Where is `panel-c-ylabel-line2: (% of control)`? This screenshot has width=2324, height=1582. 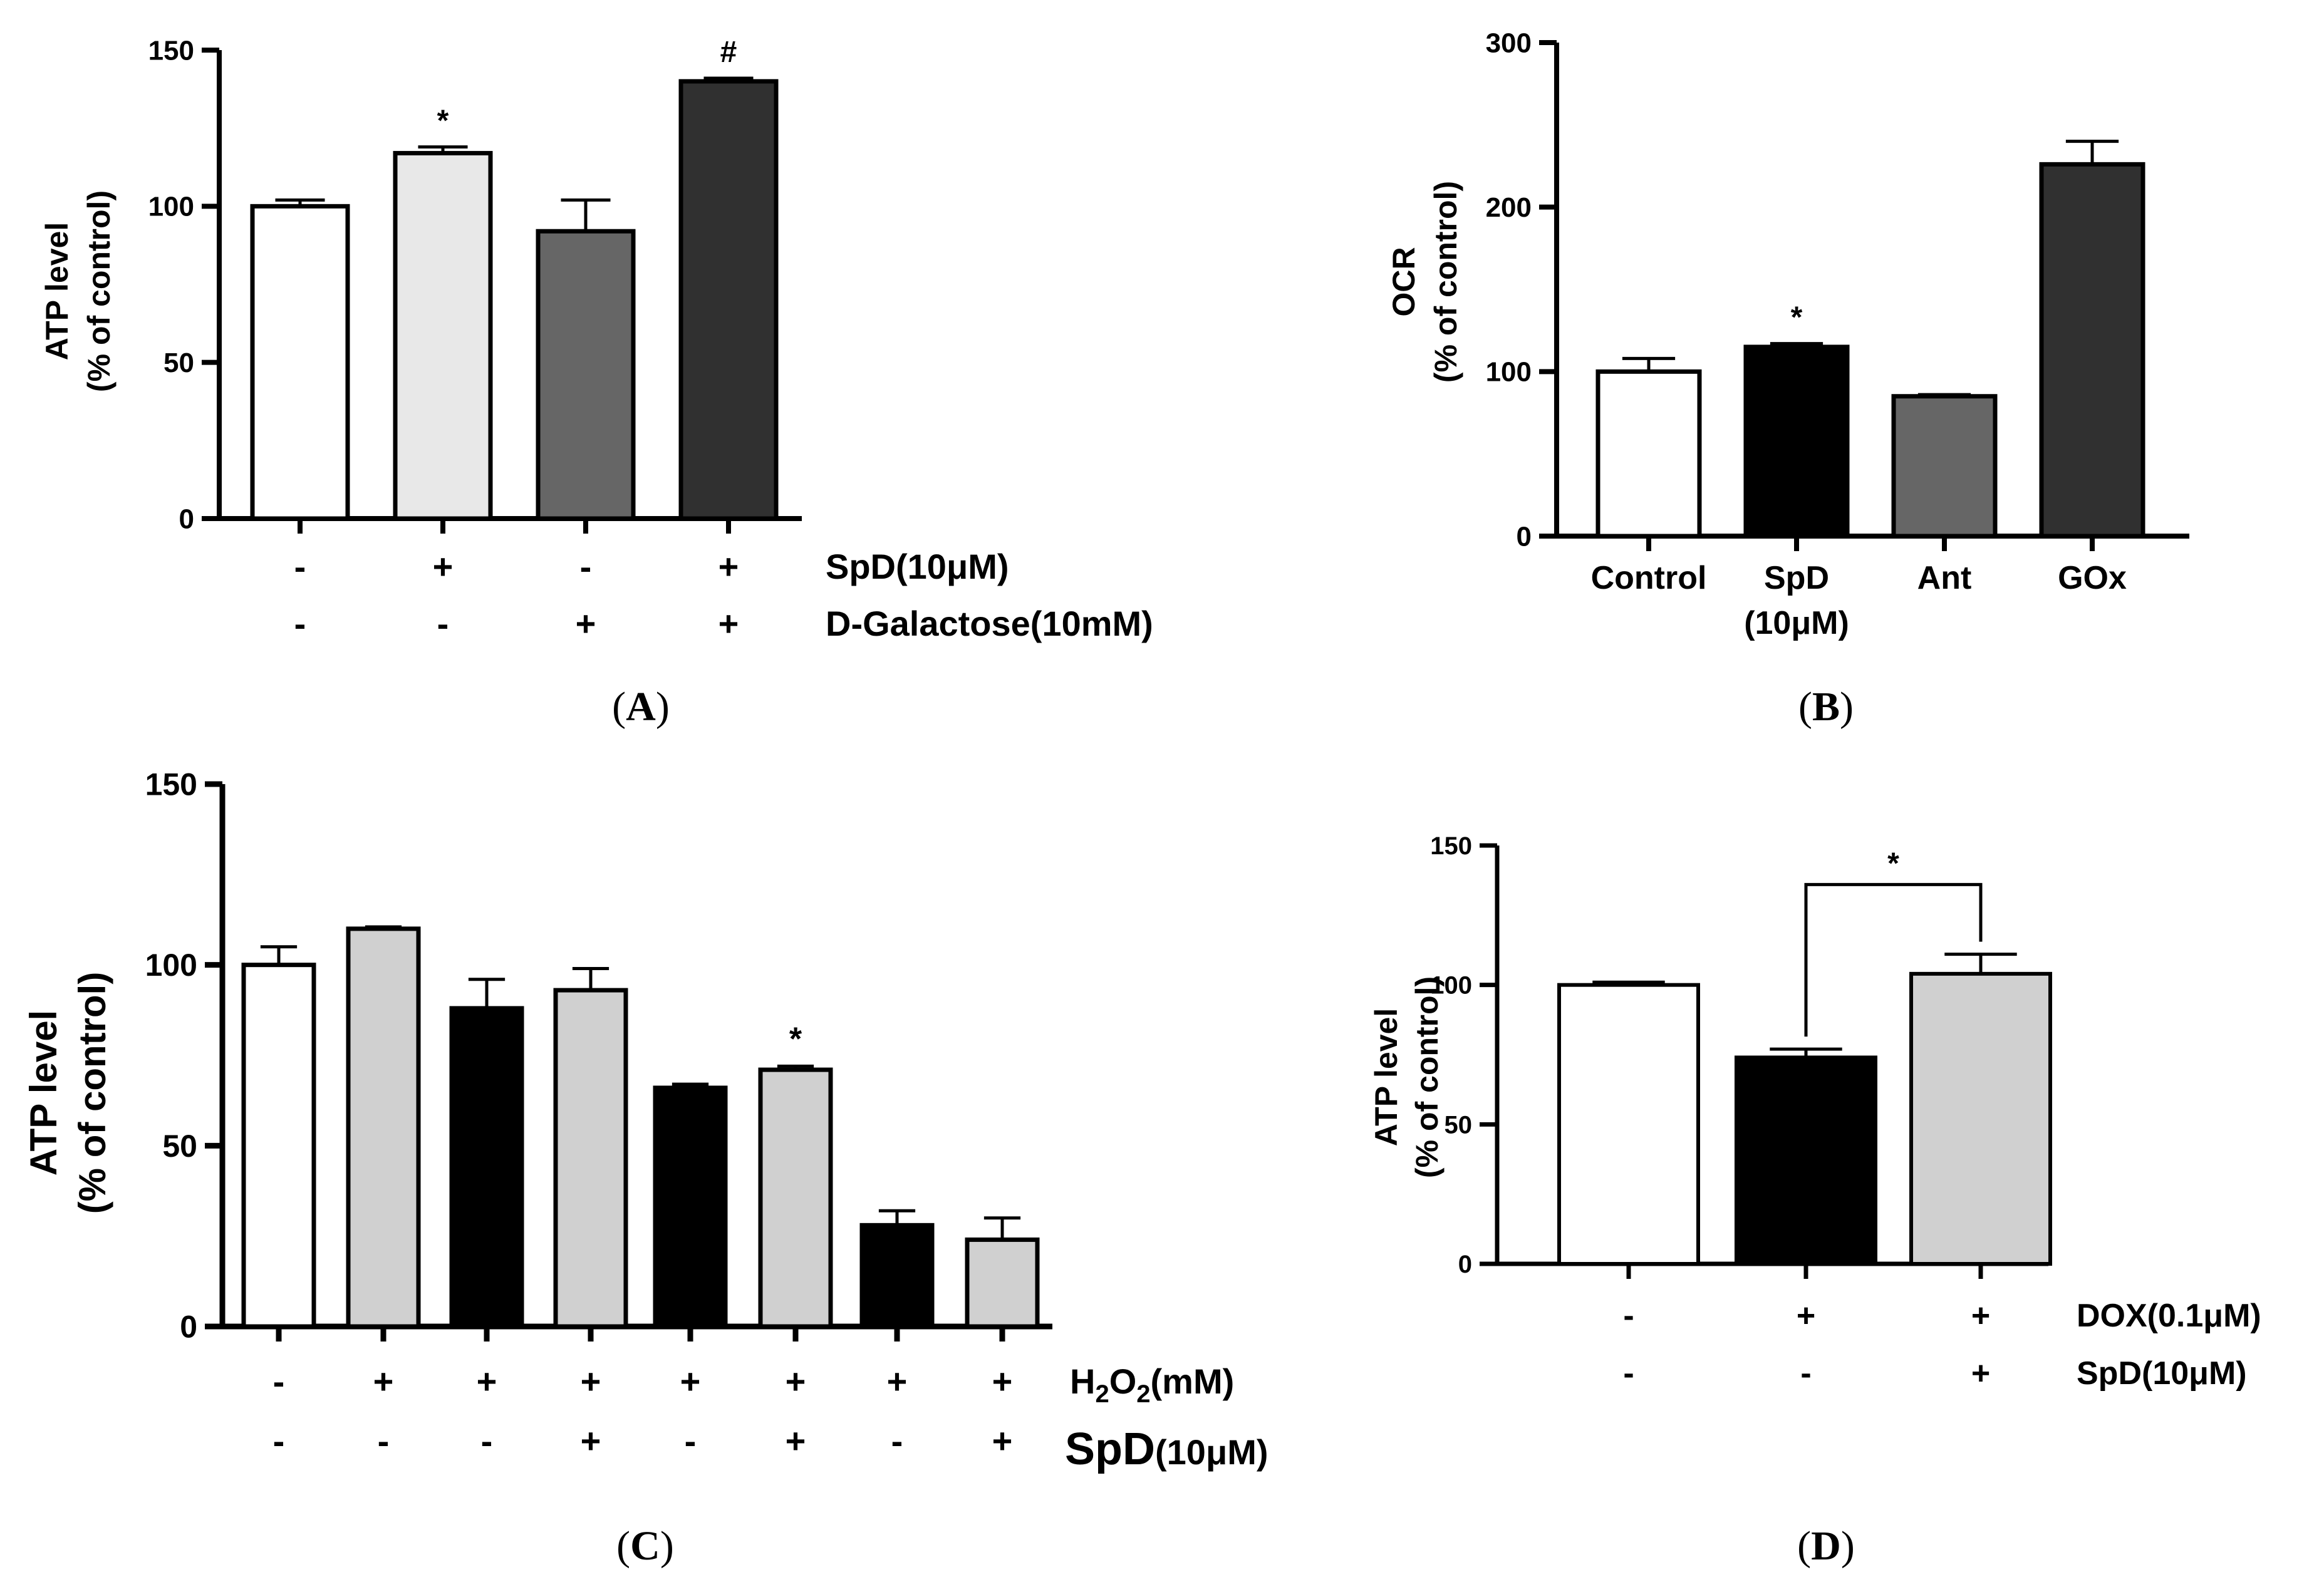
panel-c-ylabel-line2: (% of control) is located at coordinates (92, 1093).